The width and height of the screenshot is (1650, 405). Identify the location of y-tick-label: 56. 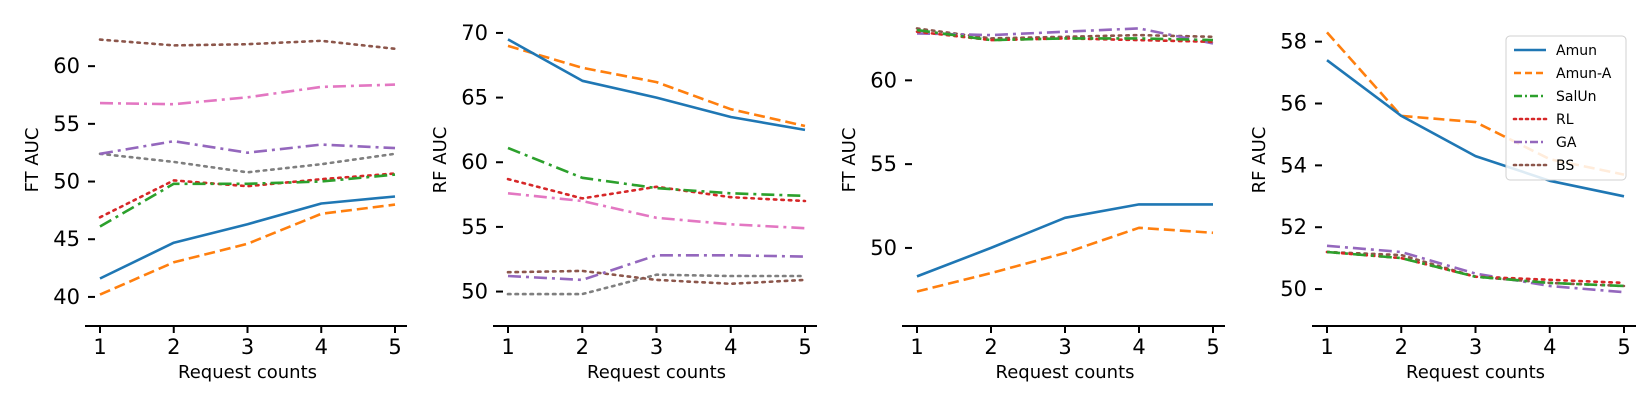
(1293, 104).